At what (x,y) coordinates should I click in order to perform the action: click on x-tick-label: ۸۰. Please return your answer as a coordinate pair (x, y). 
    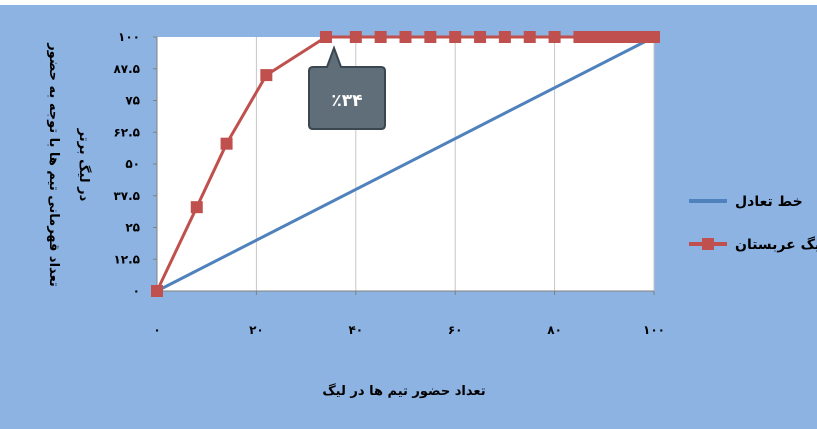
    Looking at the image, I should click on (554, 330).